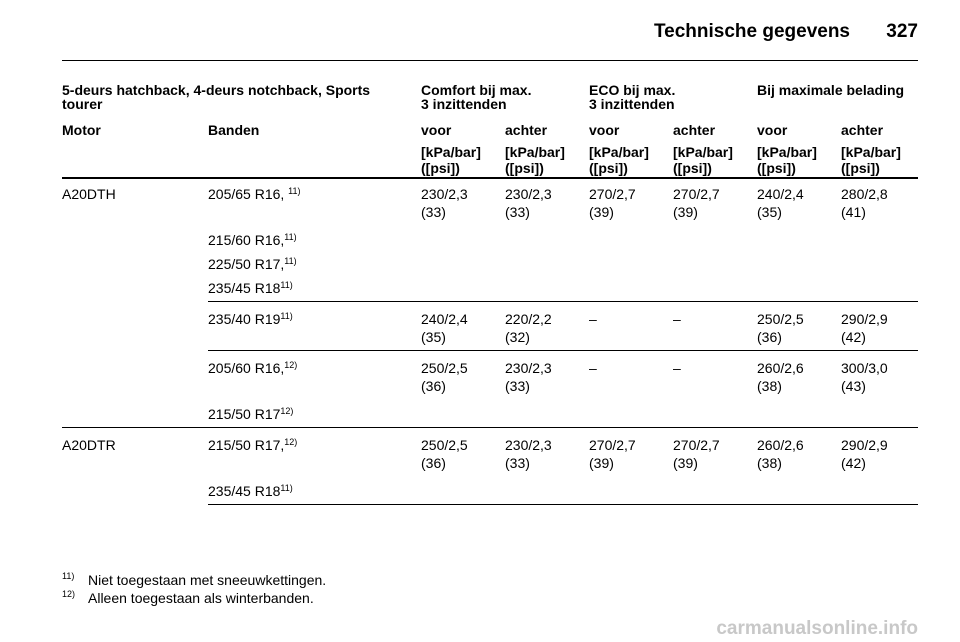  What do you see at coordinates (831, 90) in the screenshot?
I see `group-header: Bij maximale belading` at bounding box center [831, 90].